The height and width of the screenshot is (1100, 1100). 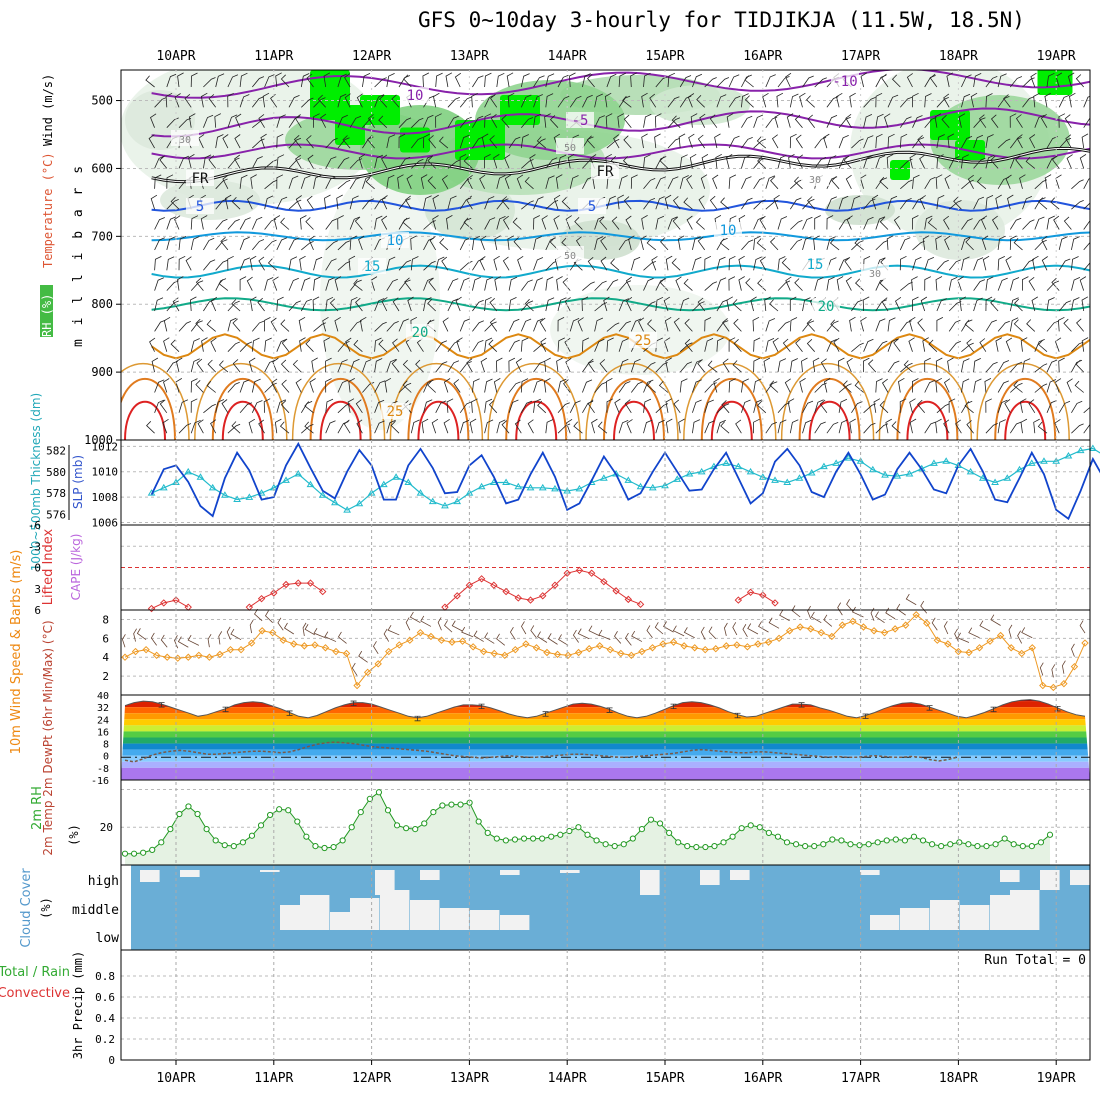 I want to click on wind-panel-frame, so click(x=605, y=652).